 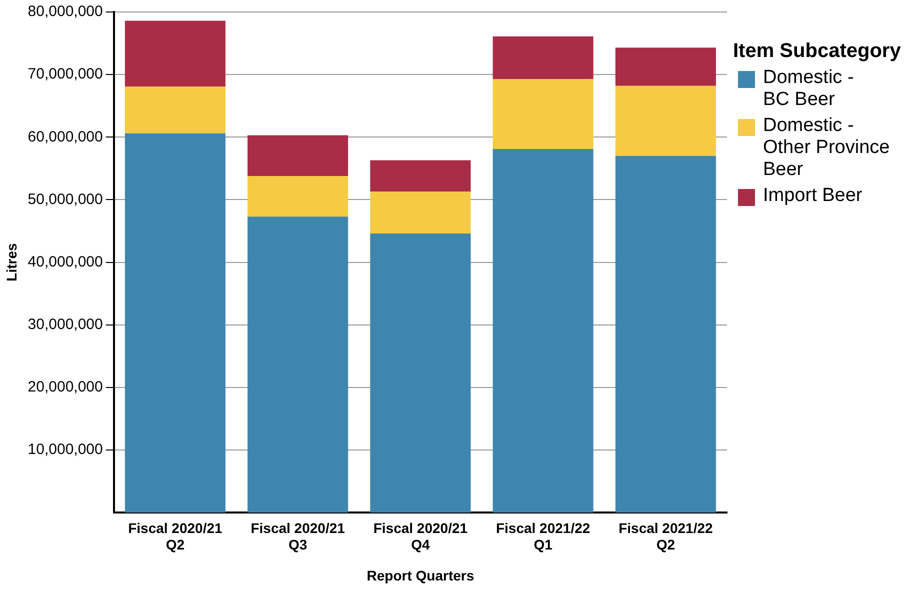 What do you see at coordinates (65, 325) in the screenshot?
I see `y-tick-label: 30,000,000` at bounding box center [65, 325].